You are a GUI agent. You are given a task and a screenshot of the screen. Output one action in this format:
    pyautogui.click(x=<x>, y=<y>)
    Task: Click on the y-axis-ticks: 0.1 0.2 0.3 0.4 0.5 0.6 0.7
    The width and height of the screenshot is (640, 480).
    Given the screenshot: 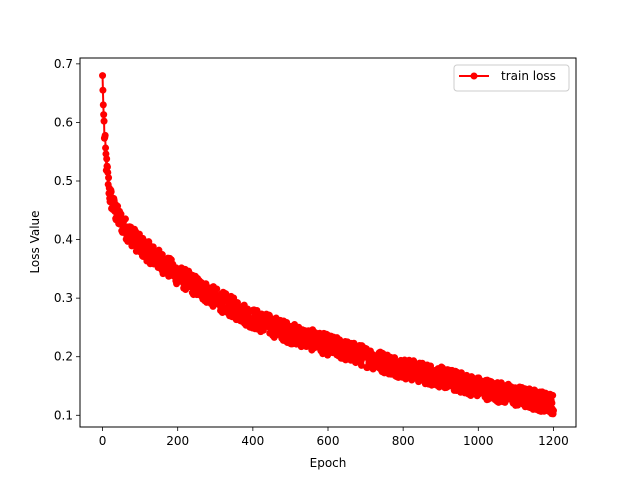 What is the action you would take?
    pyautogui.click(x=67, y=239)
    